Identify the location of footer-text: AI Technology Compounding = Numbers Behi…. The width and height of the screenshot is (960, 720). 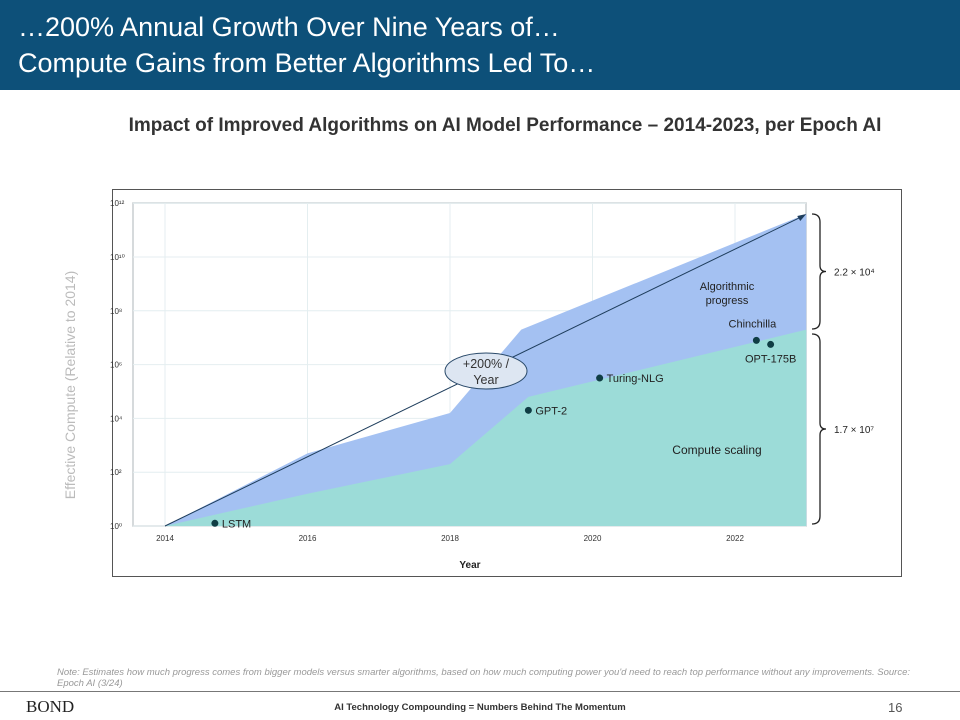
(480, 707).